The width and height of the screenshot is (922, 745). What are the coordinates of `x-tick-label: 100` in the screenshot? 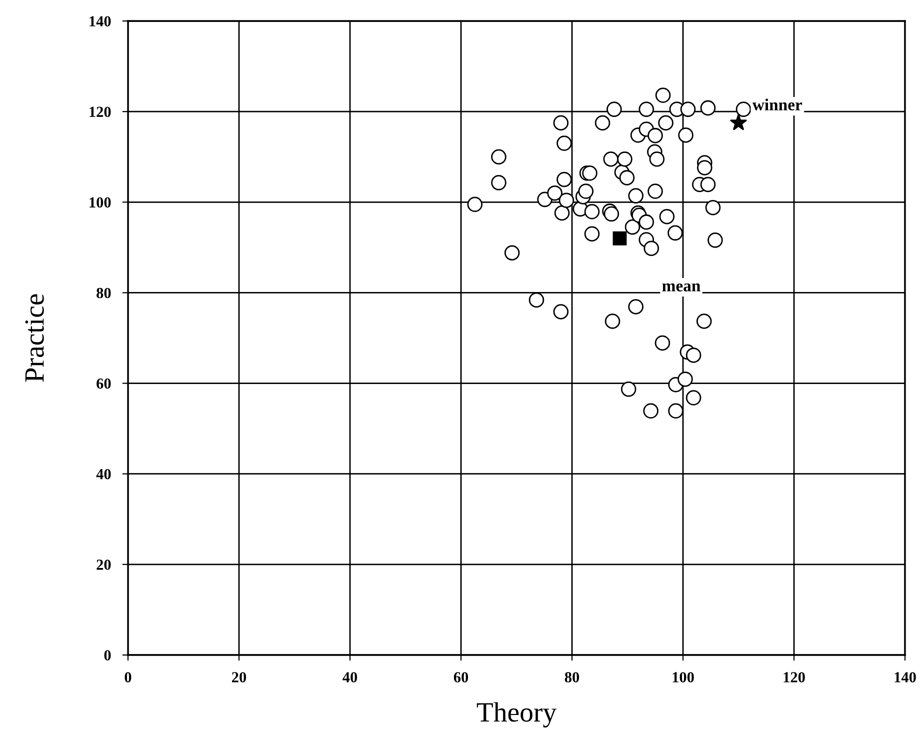 It's located at (683, 677).